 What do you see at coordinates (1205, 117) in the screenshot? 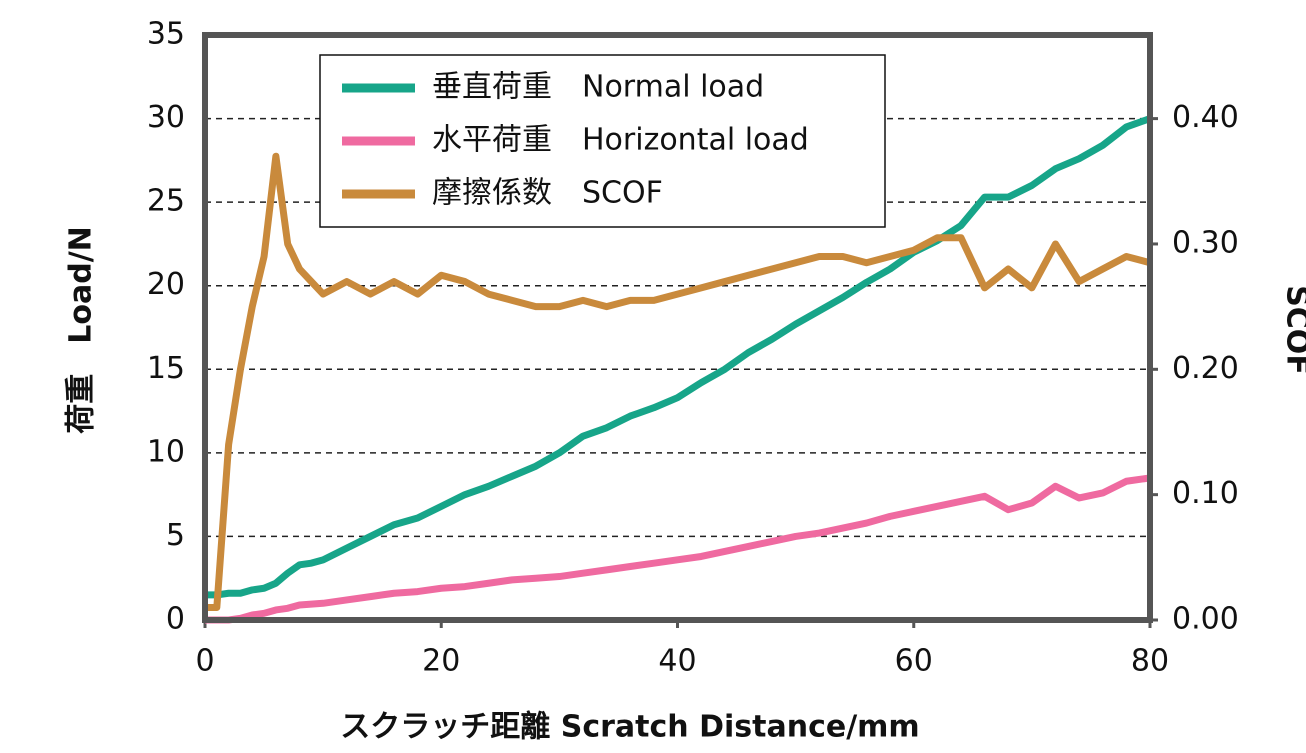
I see `y2-tick-label: 0.40` at bounding box center [1205, 117].